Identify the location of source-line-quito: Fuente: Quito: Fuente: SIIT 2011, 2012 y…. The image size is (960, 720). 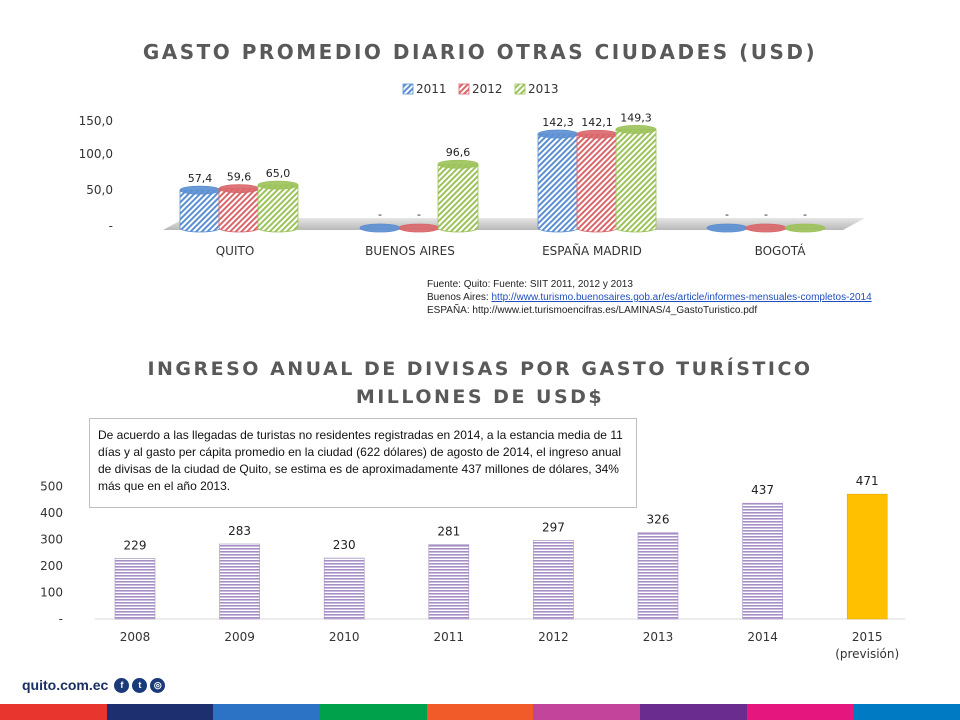
(530, 284).